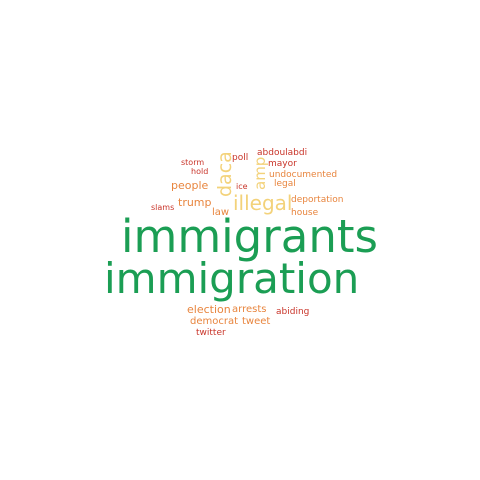 This screenshot has height=480, width=480. I want to click on word-abdoulabdi: abdoulabdi, so click(282, 153).